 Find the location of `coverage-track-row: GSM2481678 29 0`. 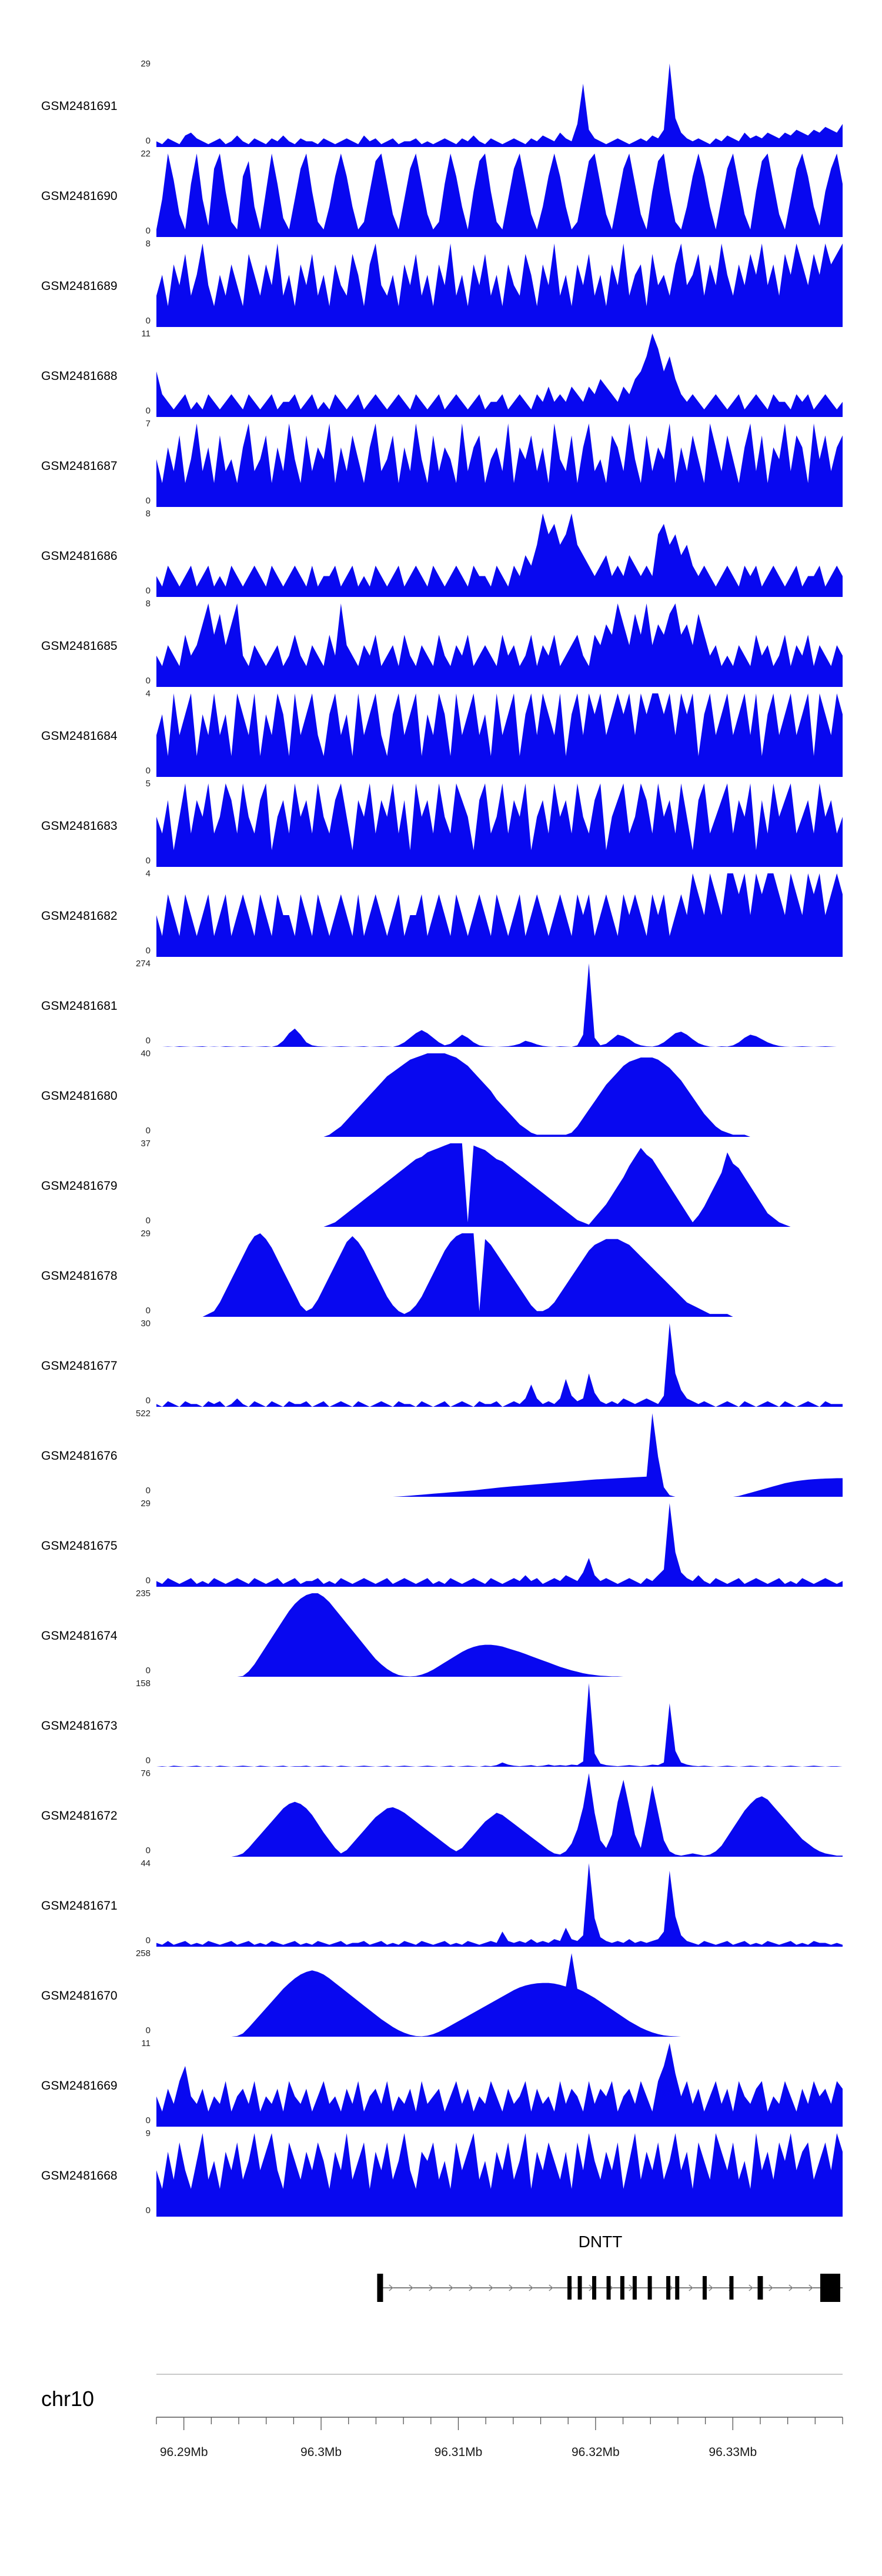

coverage-track-row: GSM2481678 29 0 is located at coordinates (441, 1275).